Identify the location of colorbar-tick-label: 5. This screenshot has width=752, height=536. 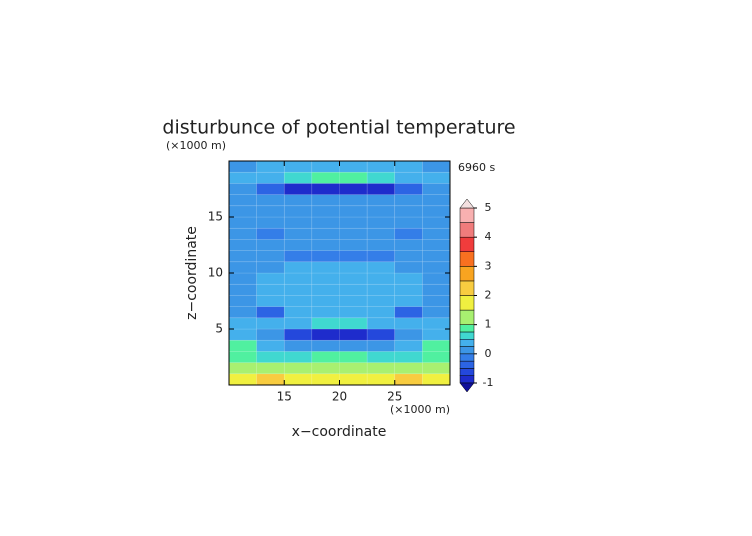
(488, 207).